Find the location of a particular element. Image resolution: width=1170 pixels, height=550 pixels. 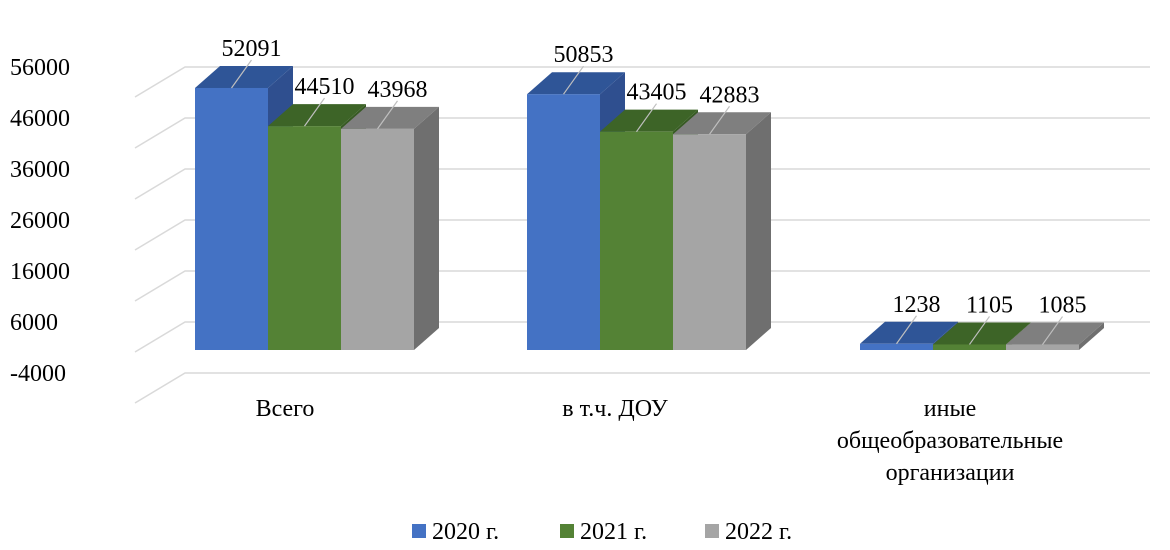

category-label: Всего is located at coordinates (285, 409).